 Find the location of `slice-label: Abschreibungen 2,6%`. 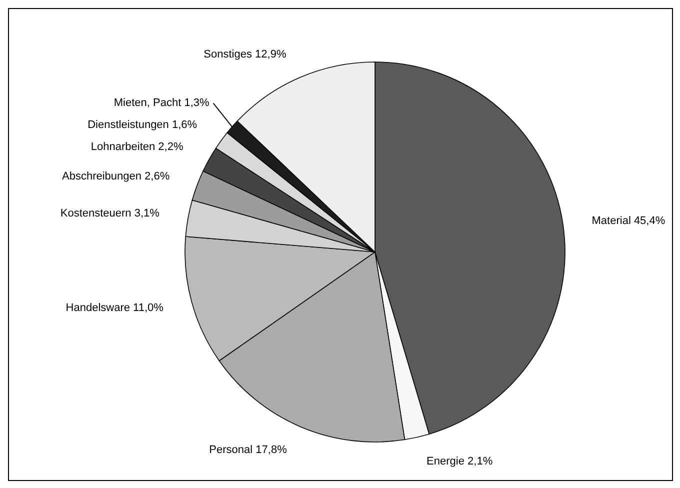

slice-label: Abschreibungen 2,6% is located at coordinates (116, 176).